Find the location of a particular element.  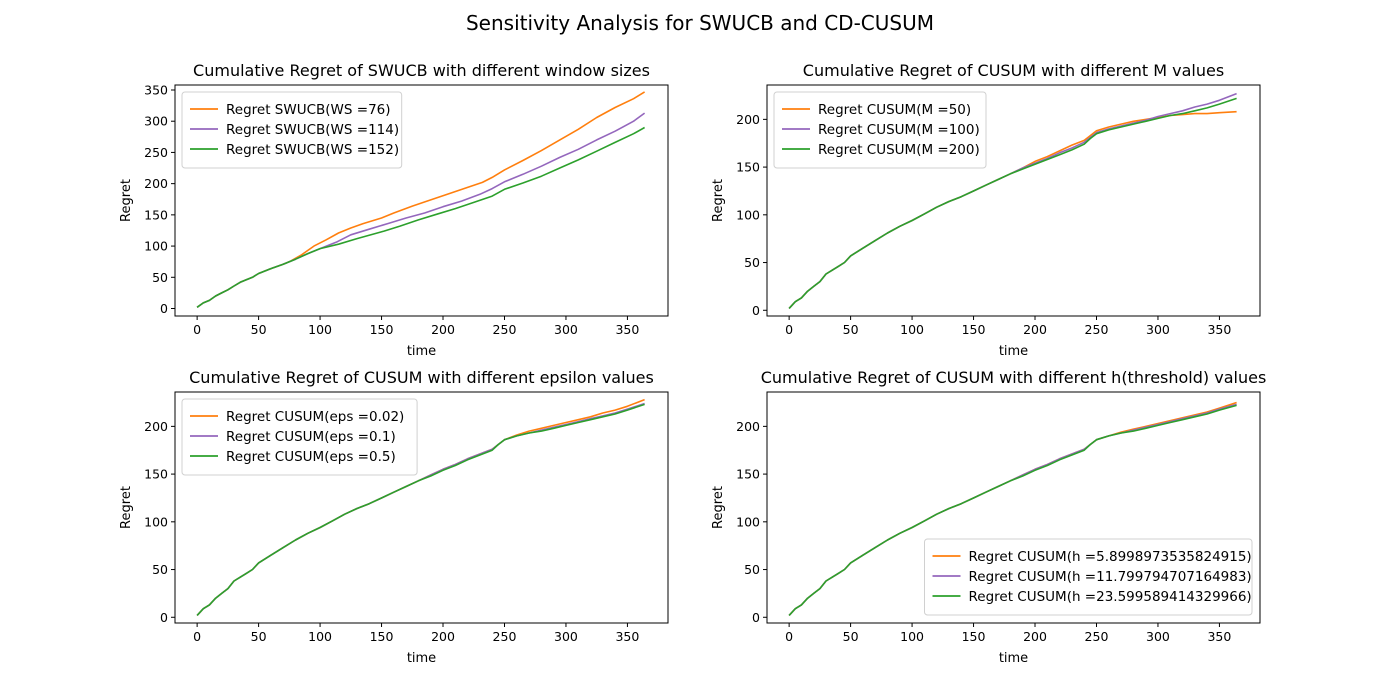

chart-3-y-tick-label: 50 is located at coordinates (160, 569).